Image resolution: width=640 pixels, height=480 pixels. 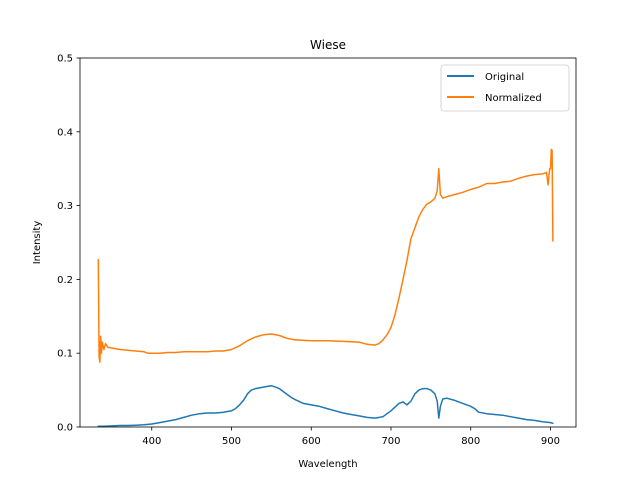 I want to click on y-tick-label: 0.0, so click(x=65, y=428).